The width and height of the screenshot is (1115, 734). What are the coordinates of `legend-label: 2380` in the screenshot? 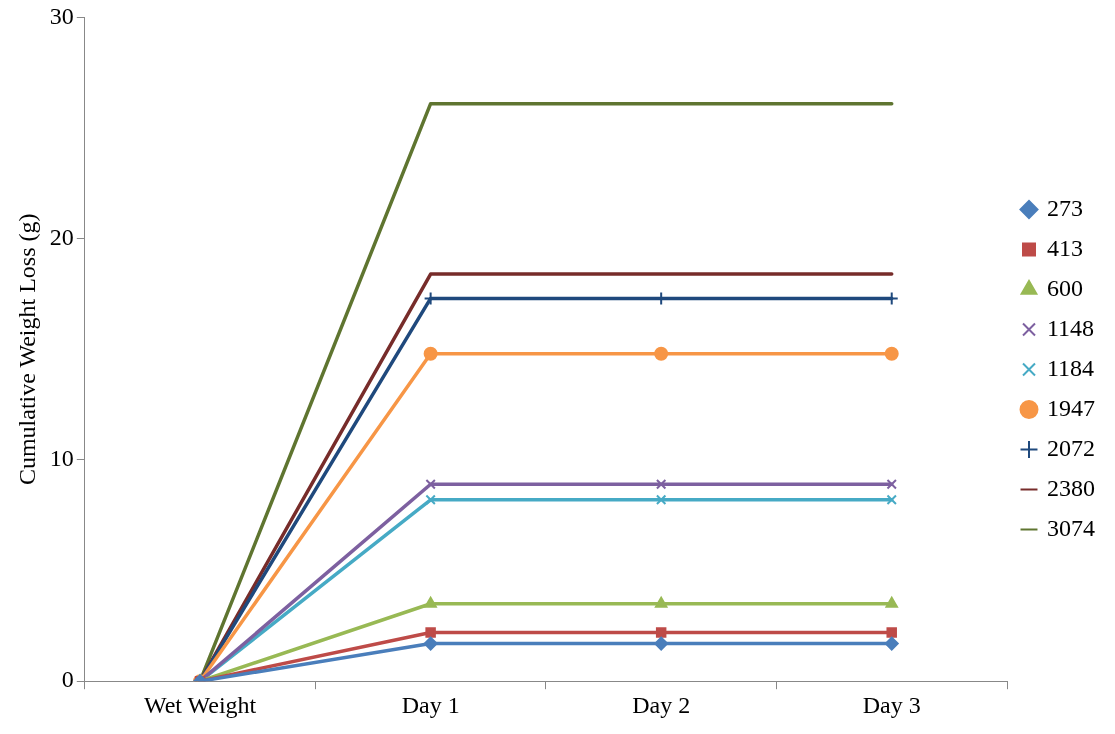 It's located at (1071, 487).